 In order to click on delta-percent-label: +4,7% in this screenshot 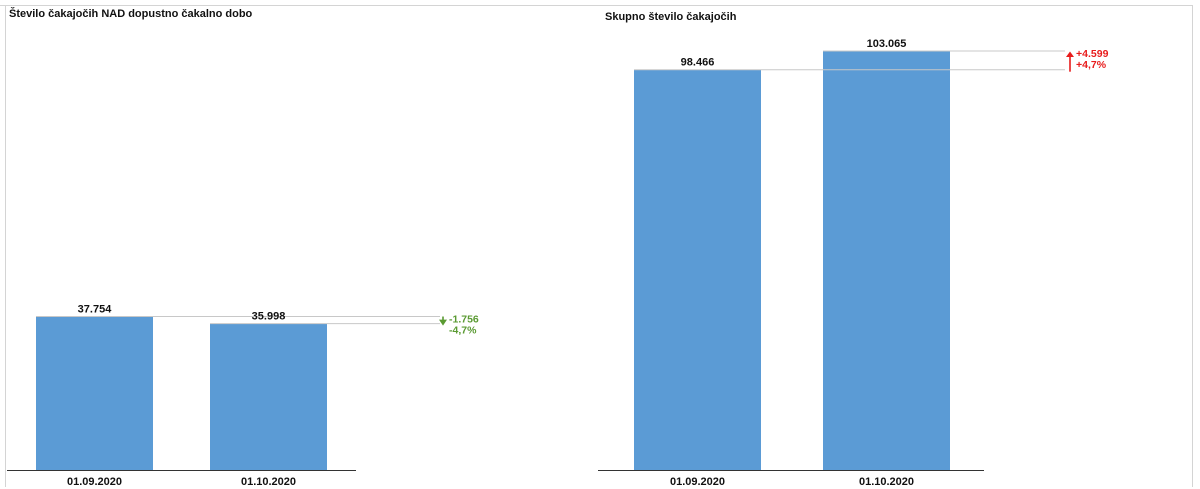, I will do `click(1091, 65)`.